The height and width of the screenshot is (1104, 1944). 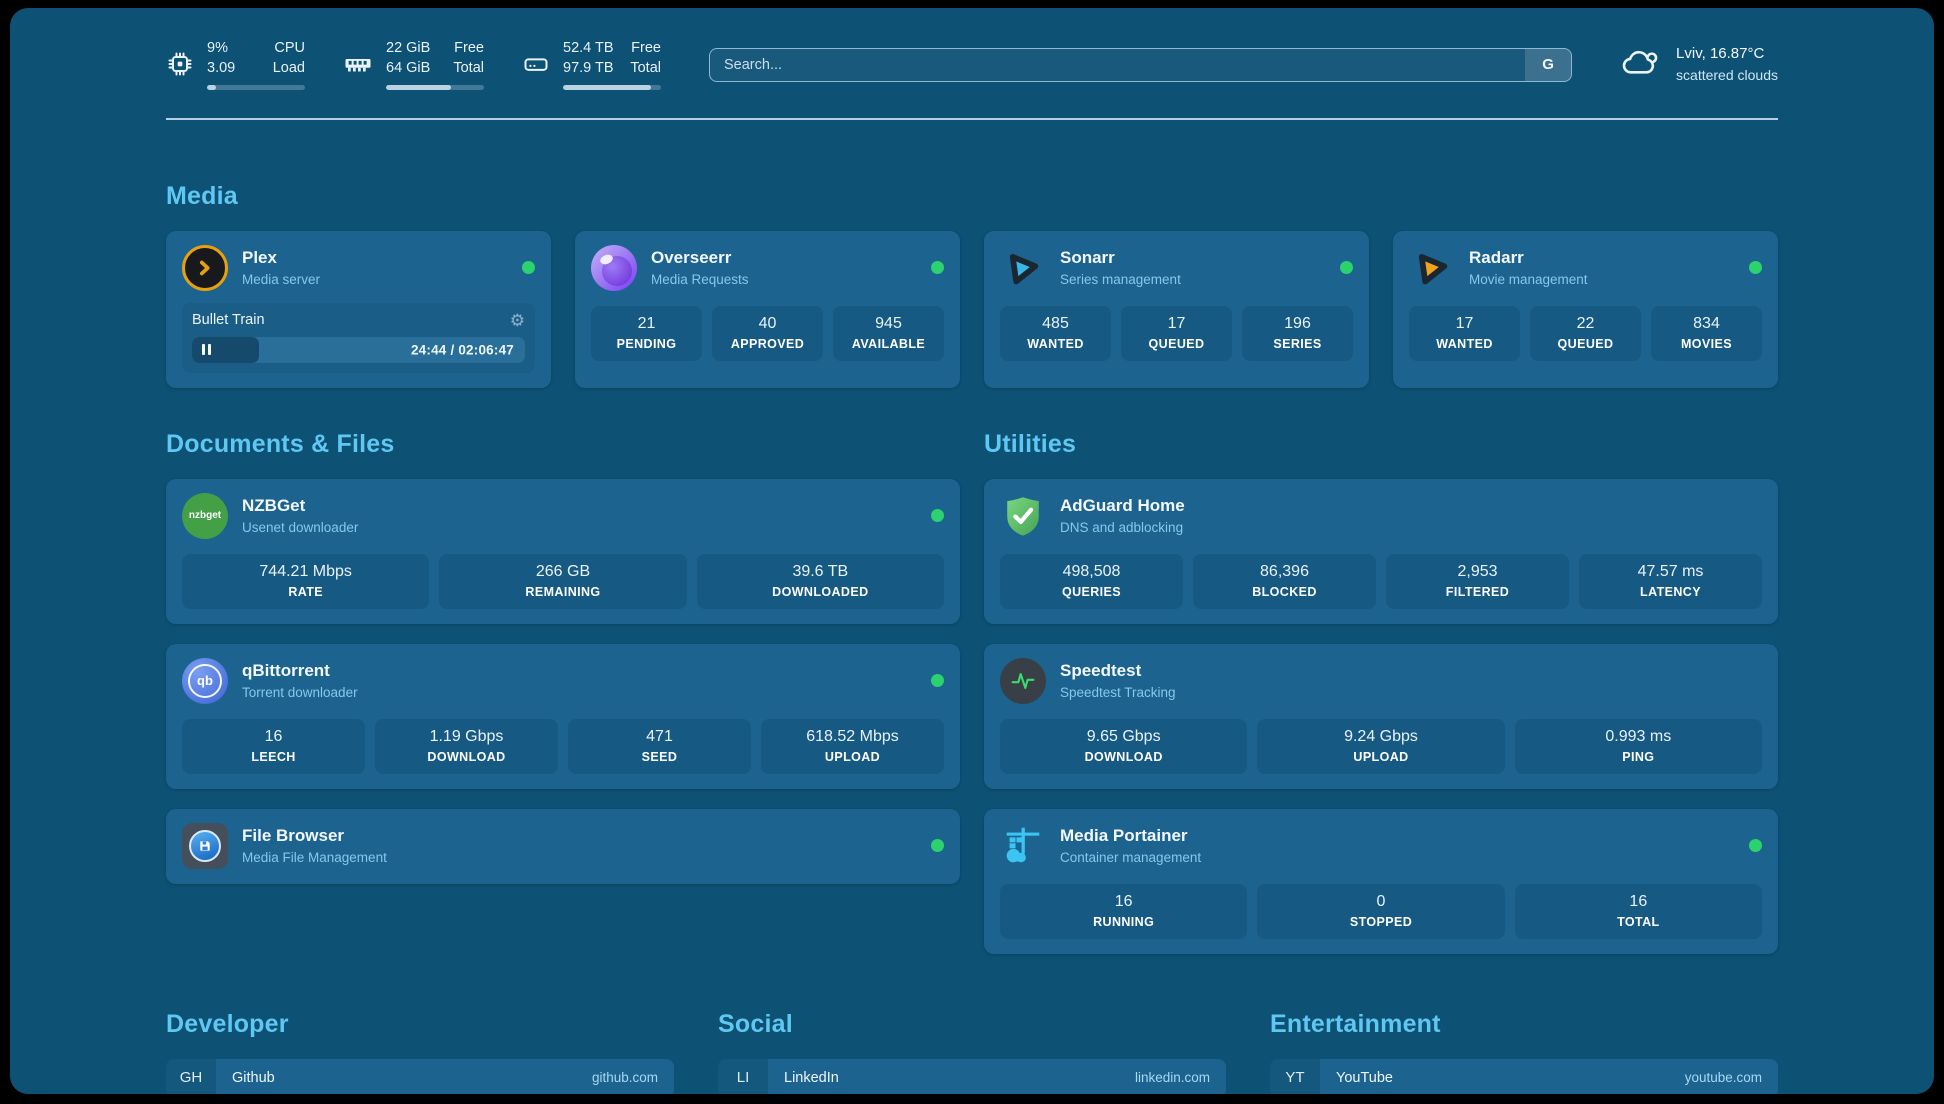 I want to click on cpu-usage-value: 9%, so click(x=217, y=48).